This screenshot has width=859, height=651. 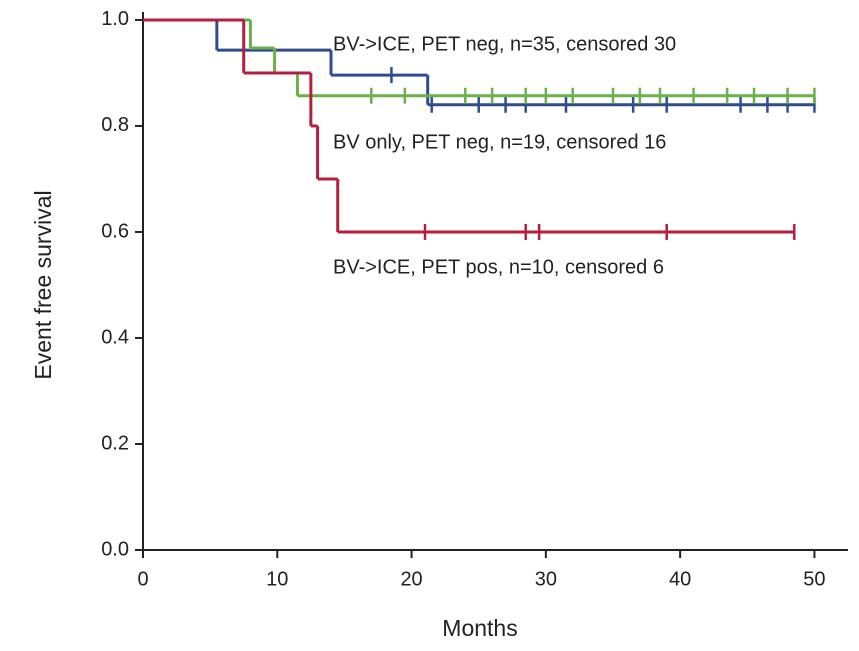 What do you see at coordinates (479, 628) in the screenshot?
I see `x-axis-label: Months` at bounding box center [479, 628].